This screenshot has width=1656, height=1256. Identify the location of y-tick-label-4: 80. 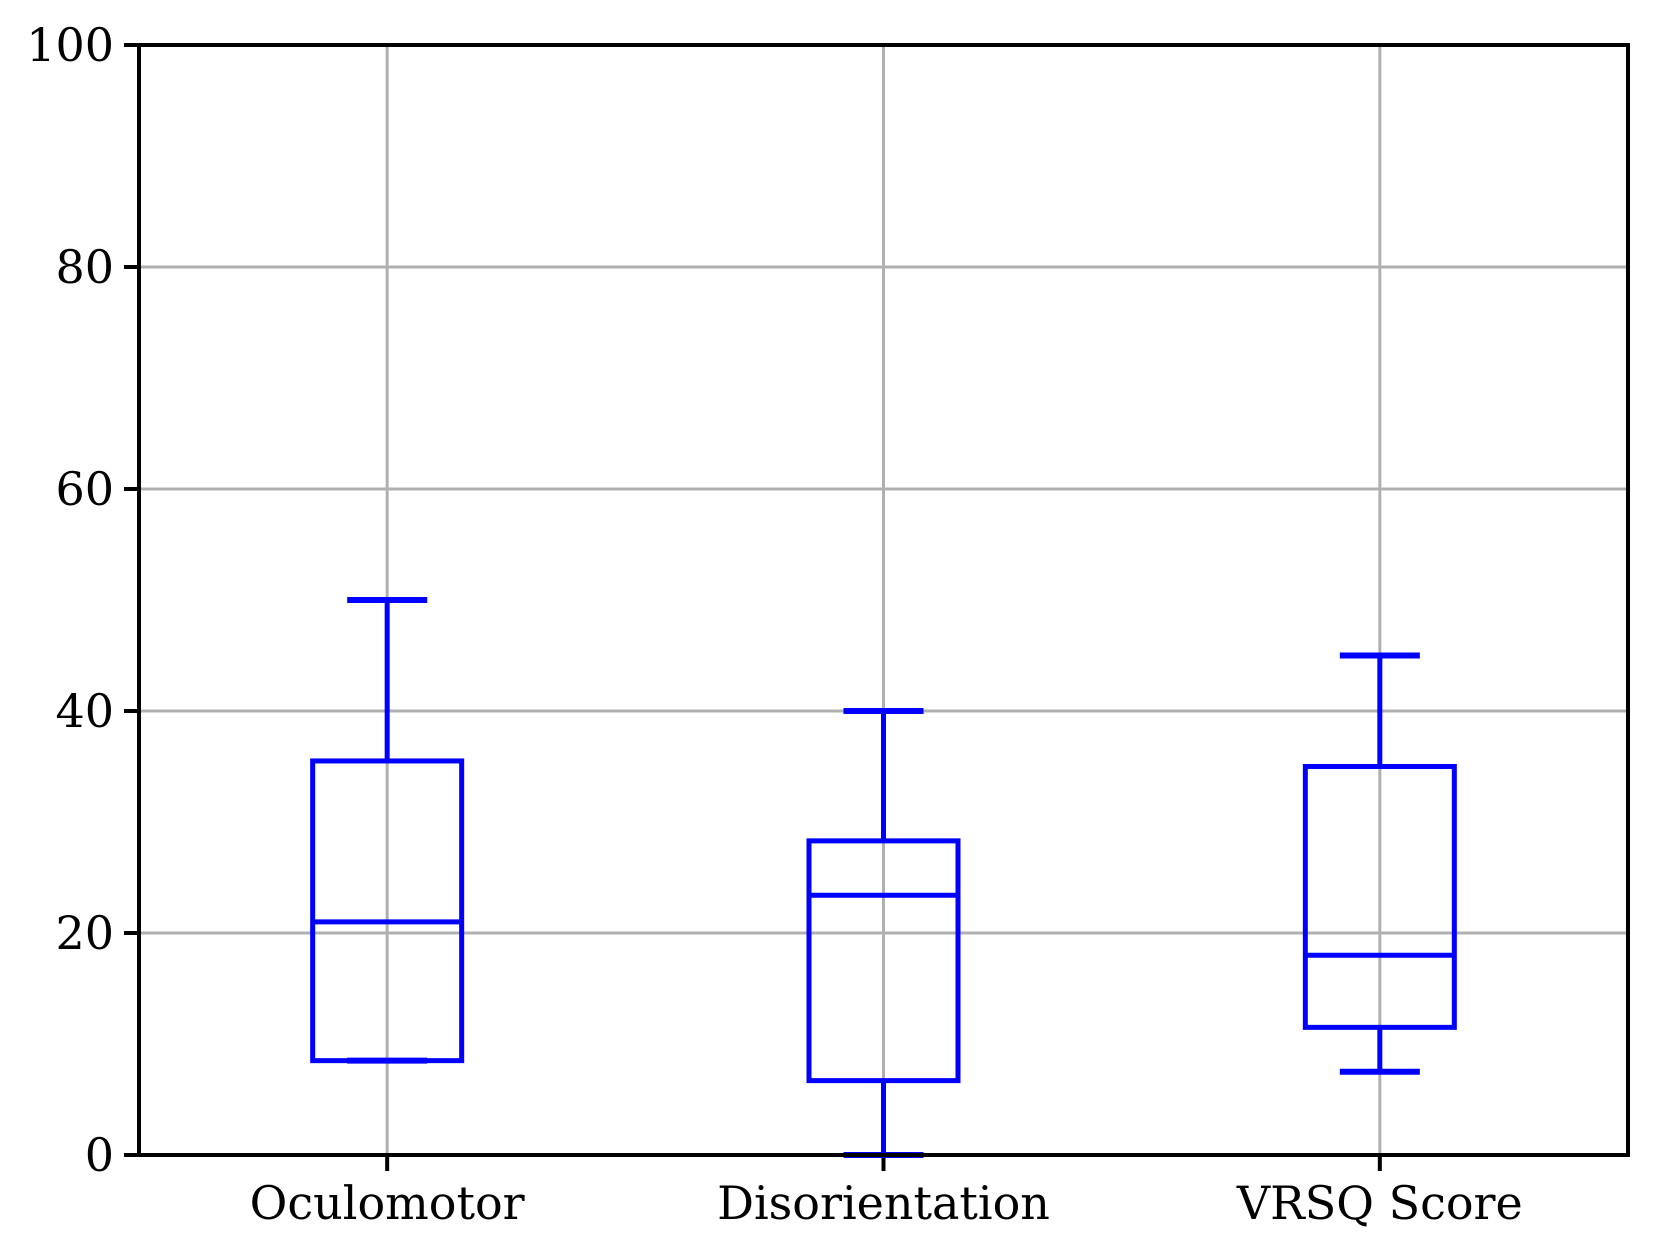
(84, 267).